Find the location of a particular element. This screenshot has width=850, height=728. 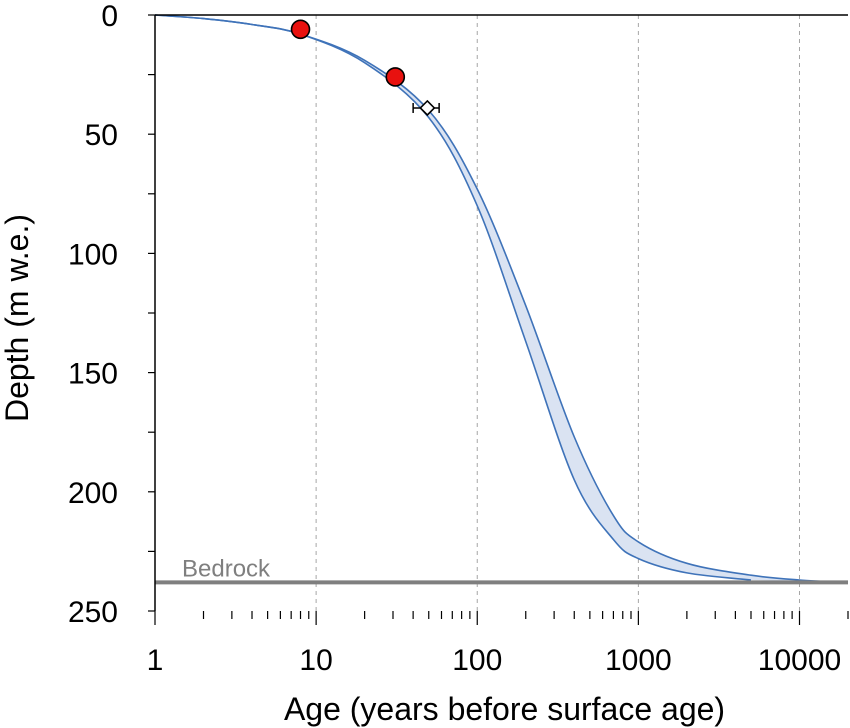

y-axis-title: Depth (m w.e.) is located at coordinates (17, 318).